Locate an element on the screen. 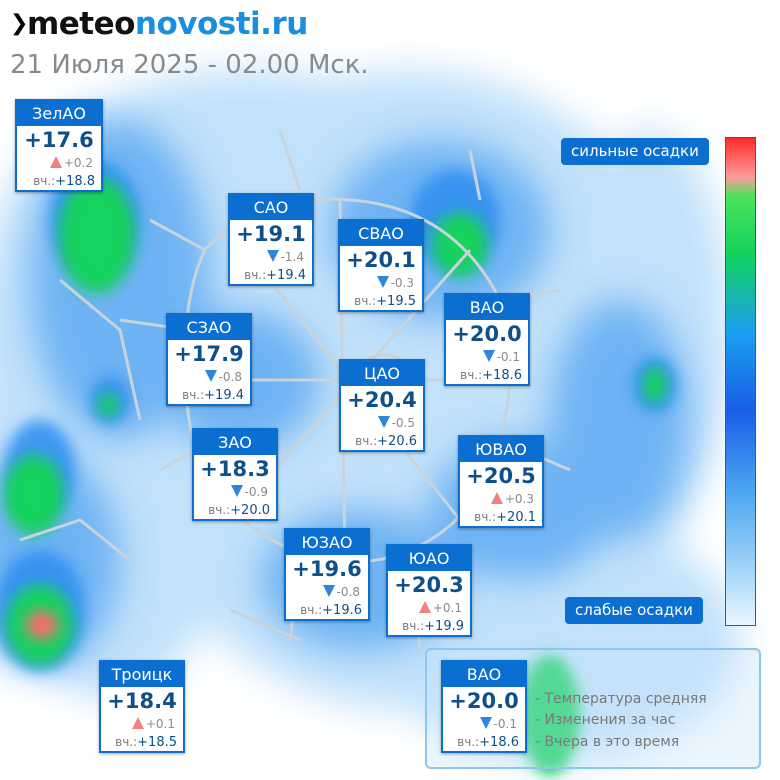 The image size is (780, 780). change-value: +0.3 is located at coordinates (519, 499).